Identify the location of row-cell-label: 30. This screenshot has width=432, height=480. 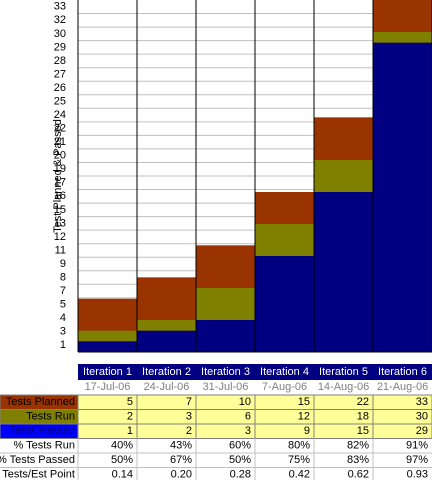
(60, 34).